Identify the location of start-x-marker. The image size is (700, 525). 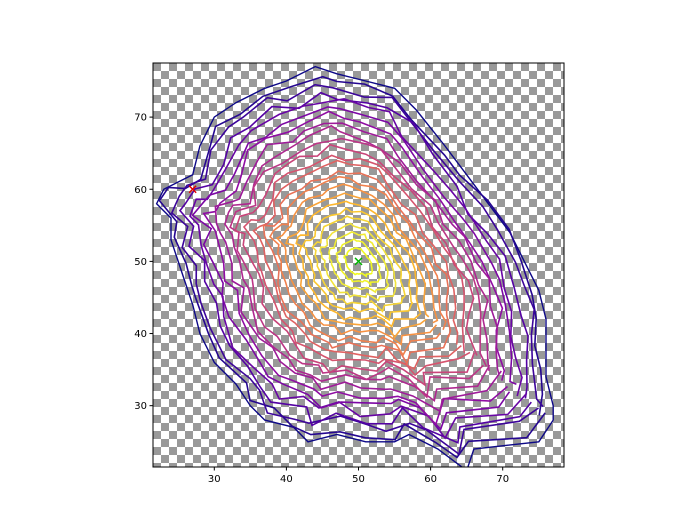
(192, 189).